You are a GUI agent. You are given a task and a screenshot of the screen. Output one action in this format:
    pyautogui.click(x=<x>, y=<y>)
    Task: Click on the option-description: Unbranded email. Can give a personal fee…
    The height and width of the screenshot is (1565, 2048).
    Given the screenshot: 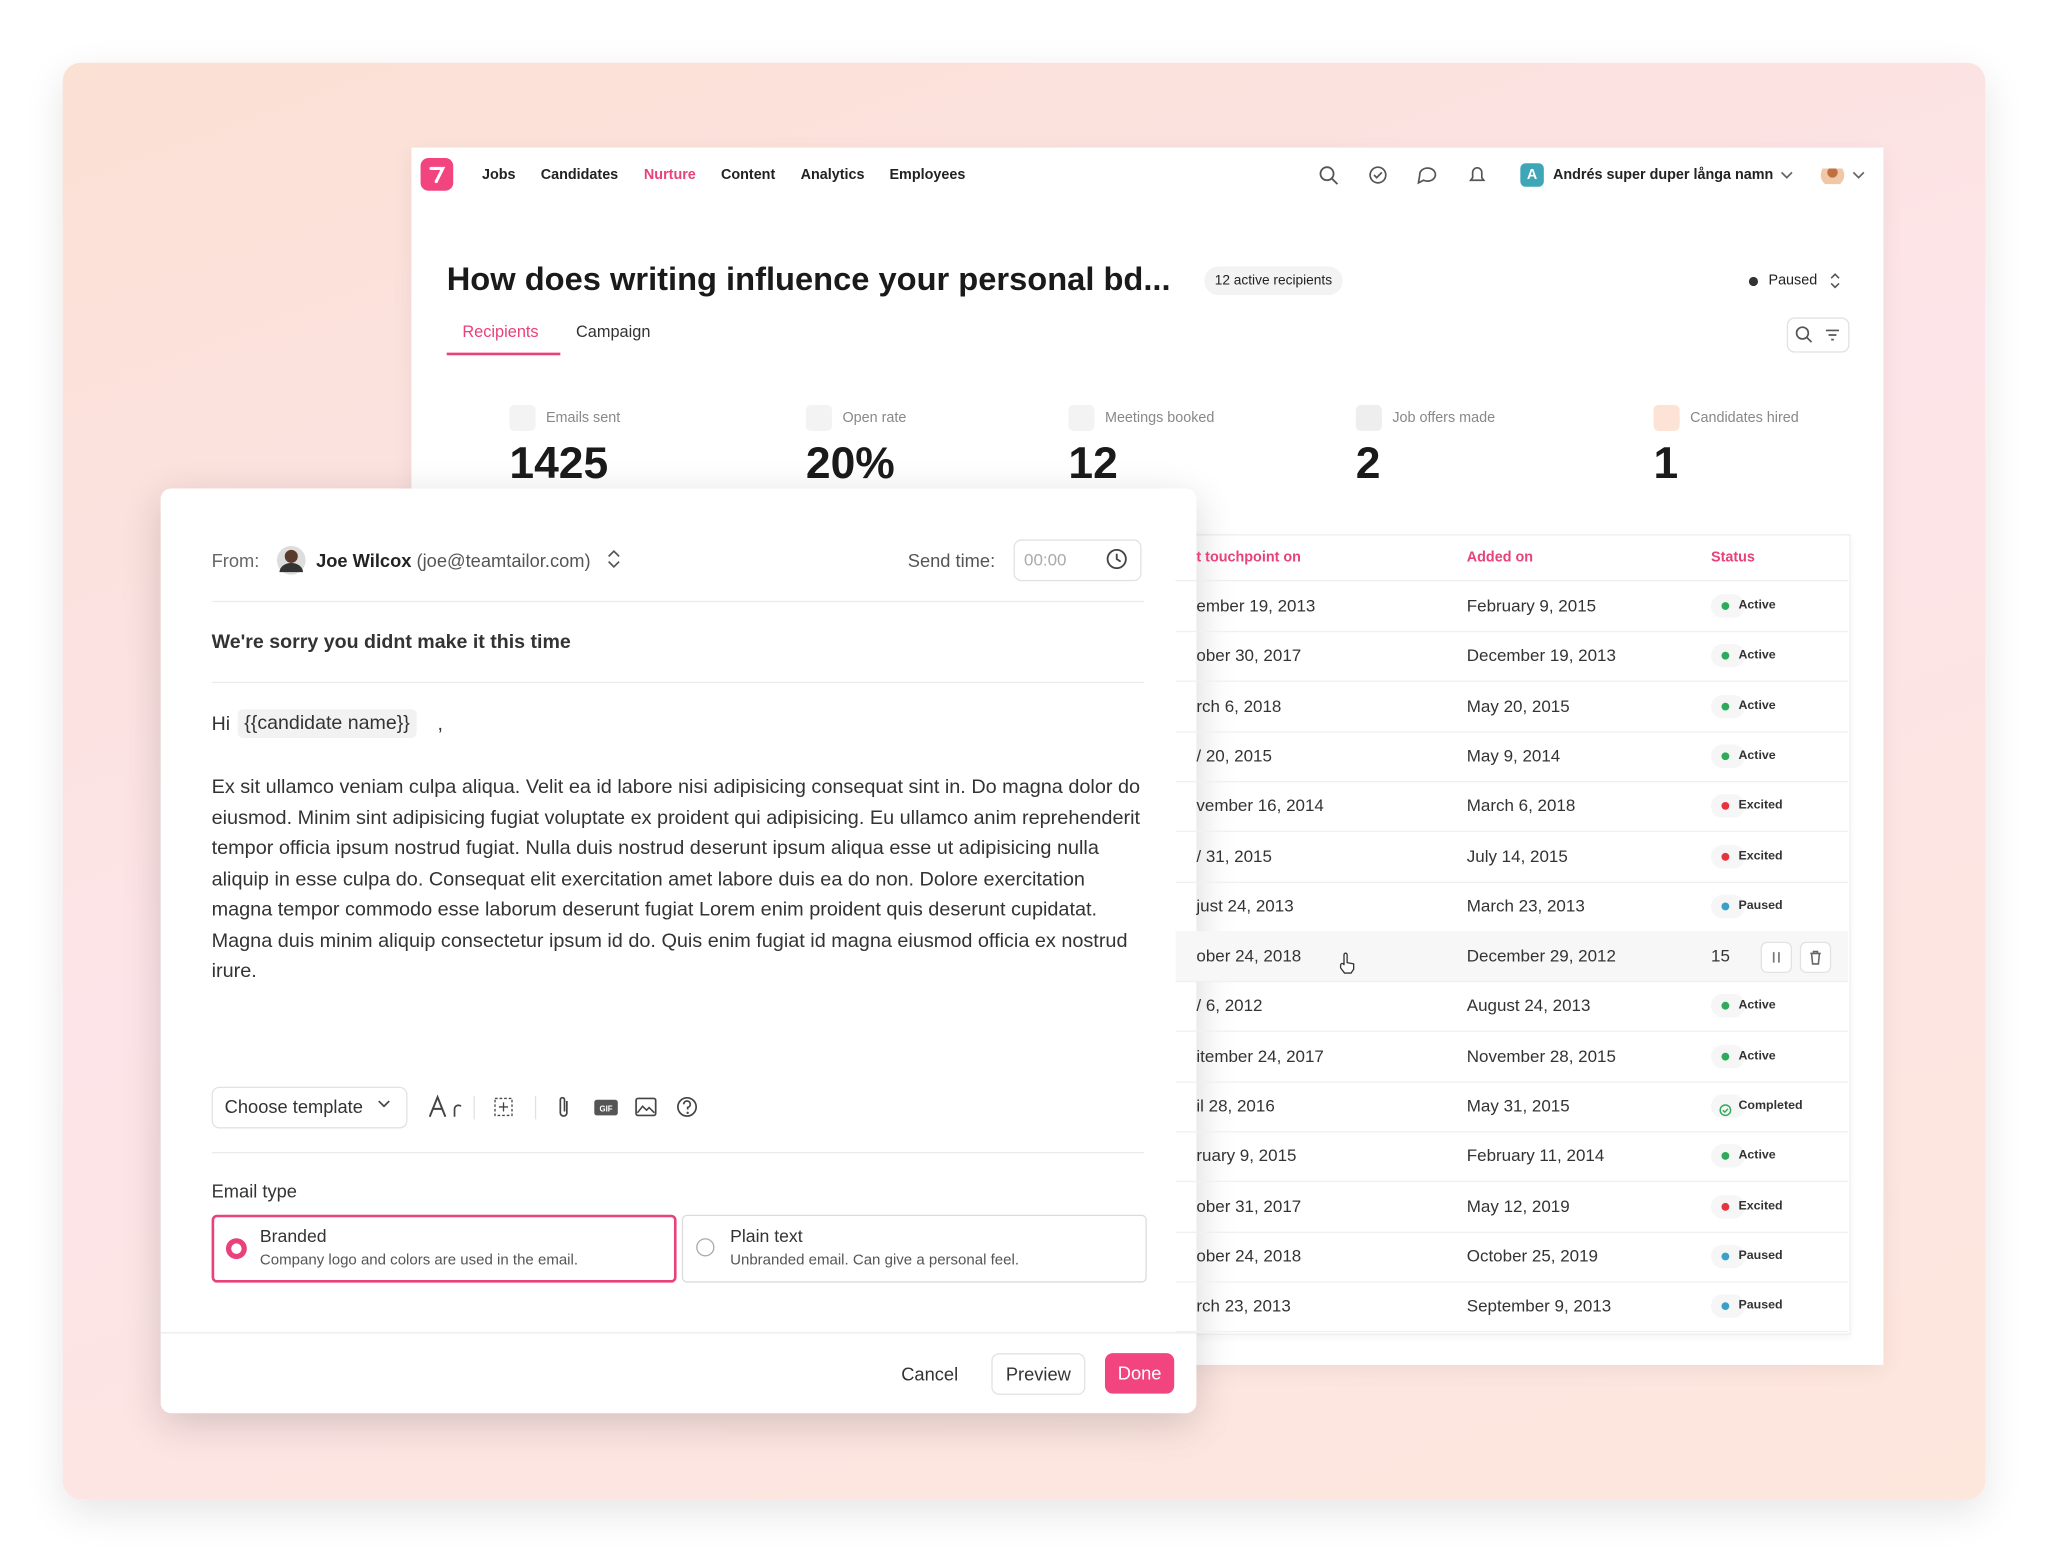 What is the action you would take?
    pyautogui.click(x=875, y=1260)
    